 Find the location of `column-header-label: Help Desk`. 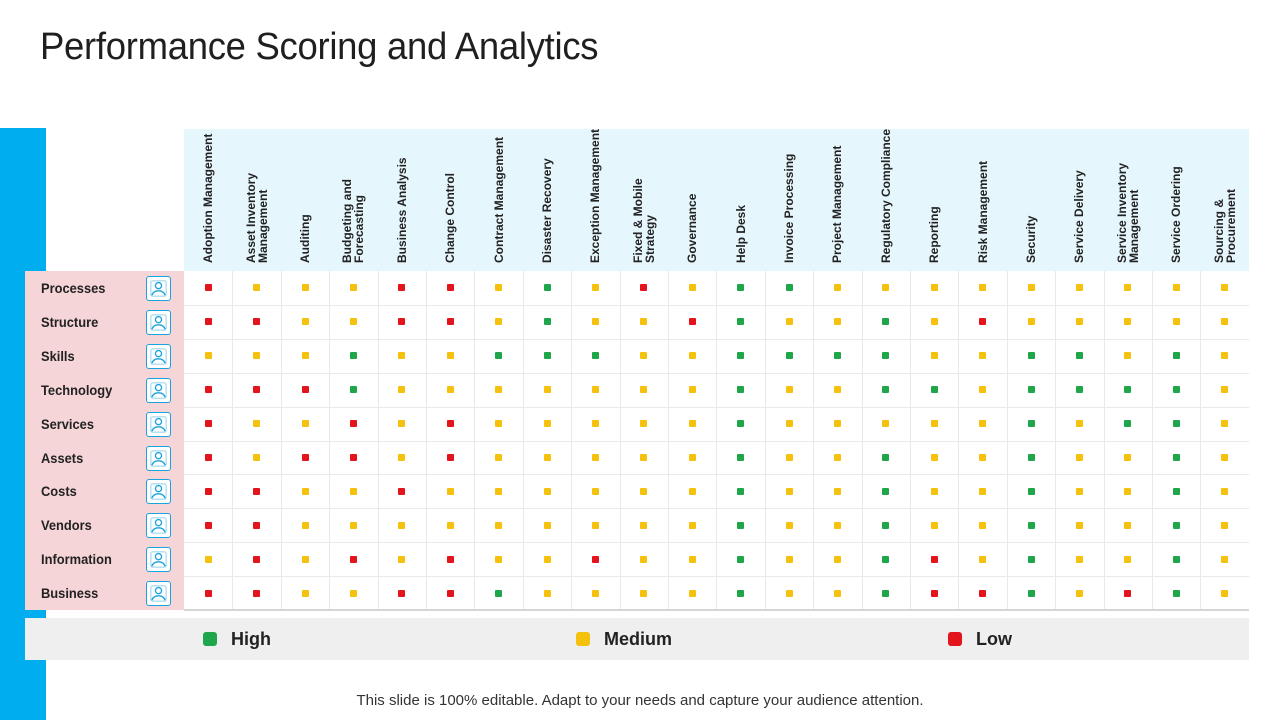

column-header-label: Help Desk is located at coordinates (740, 233).